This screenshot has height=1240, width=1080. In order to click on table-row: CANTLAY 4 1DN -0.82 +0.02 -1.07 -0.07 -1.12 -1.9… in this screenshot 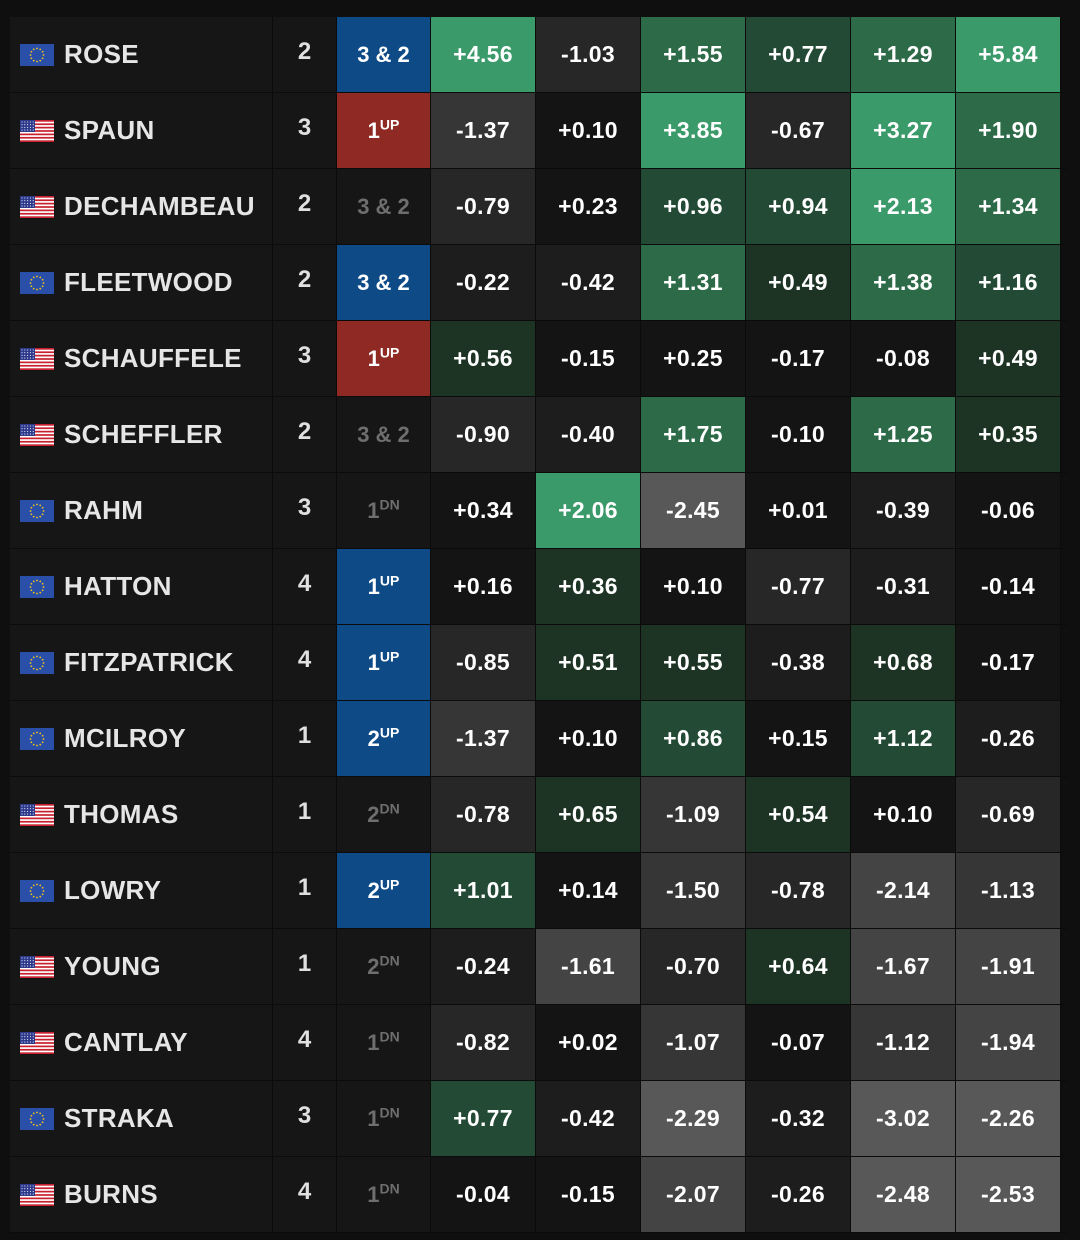, I will do `click(539, 1043)`.